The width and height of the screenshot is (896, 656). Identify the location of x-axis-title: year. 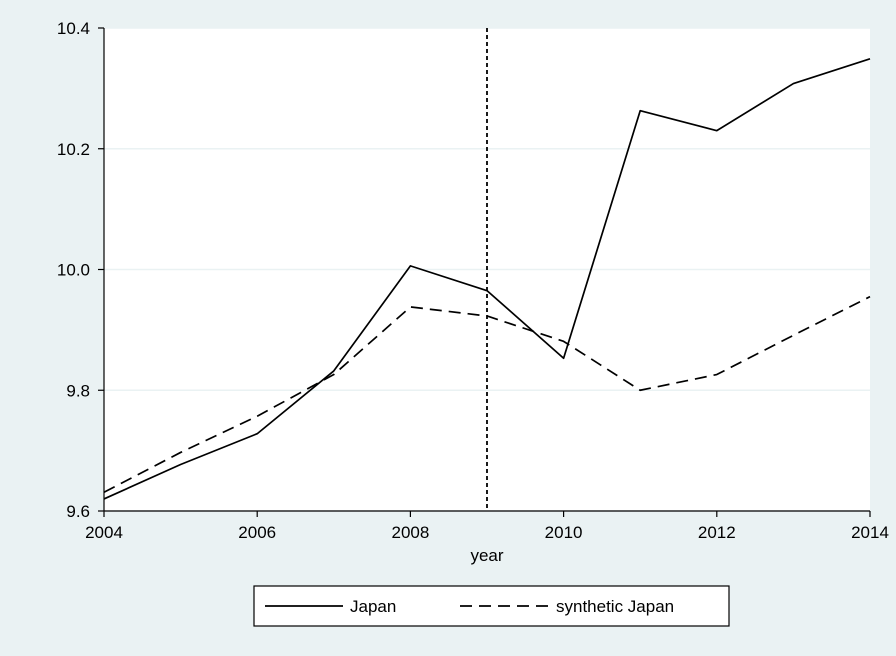
(486, 555).